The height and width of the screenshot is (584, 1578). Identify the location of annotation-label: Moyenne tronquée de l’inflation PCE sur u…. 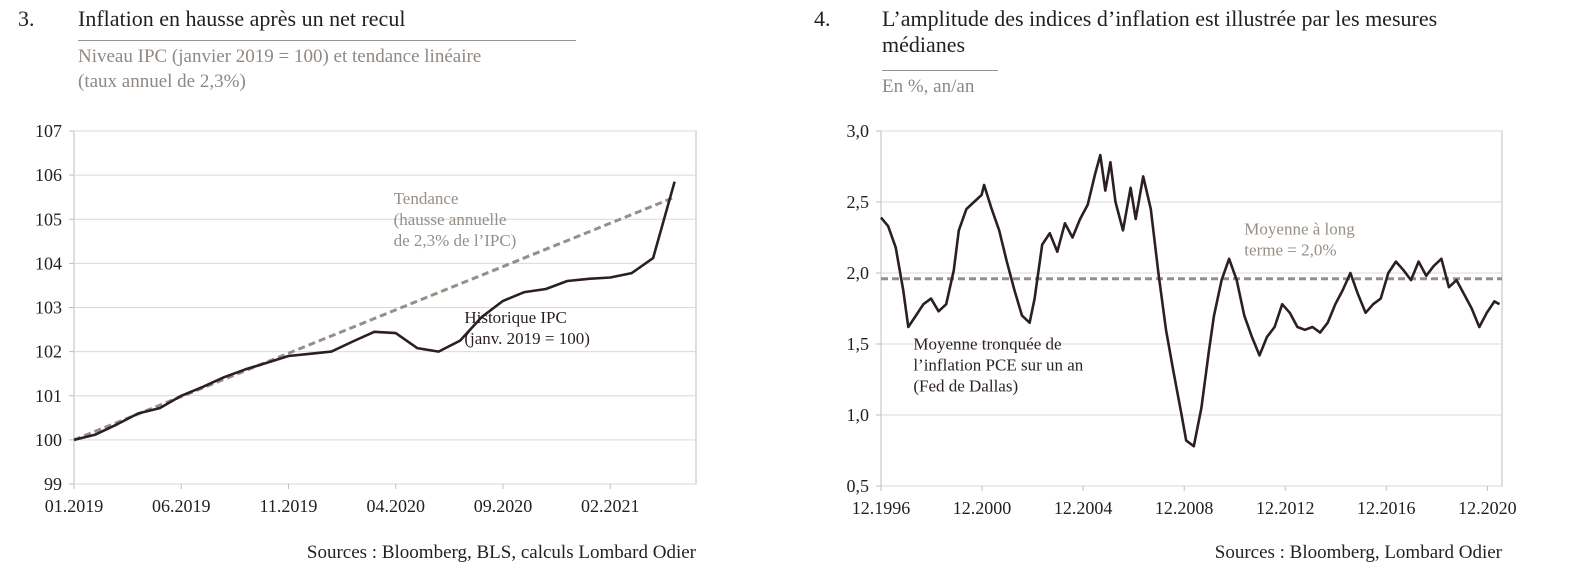
(998, 365).